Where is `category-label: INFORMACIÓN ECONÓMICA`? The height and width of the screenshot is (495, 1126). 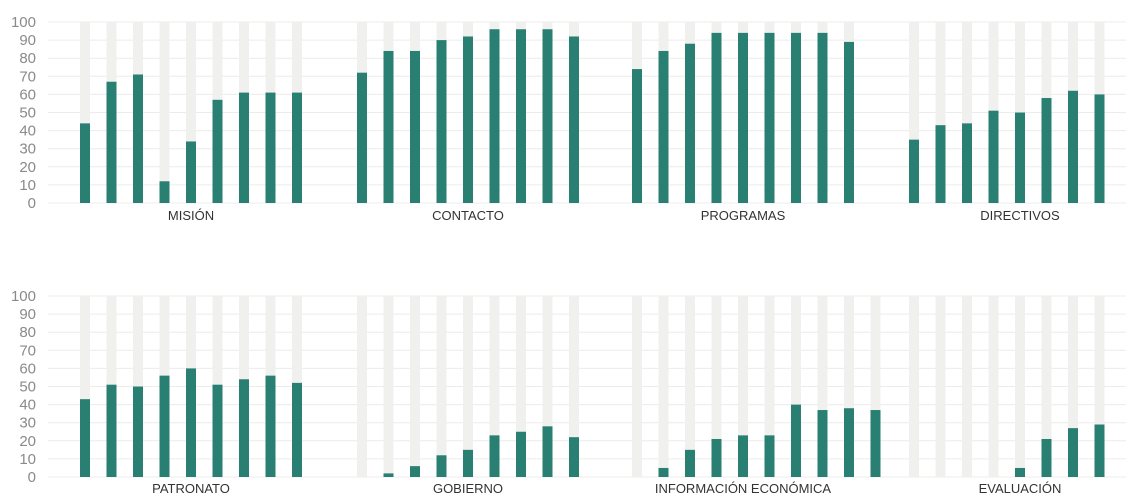 category-label: INFORMACIÓN ECONÓMICA is located at coordinates (743, 488).